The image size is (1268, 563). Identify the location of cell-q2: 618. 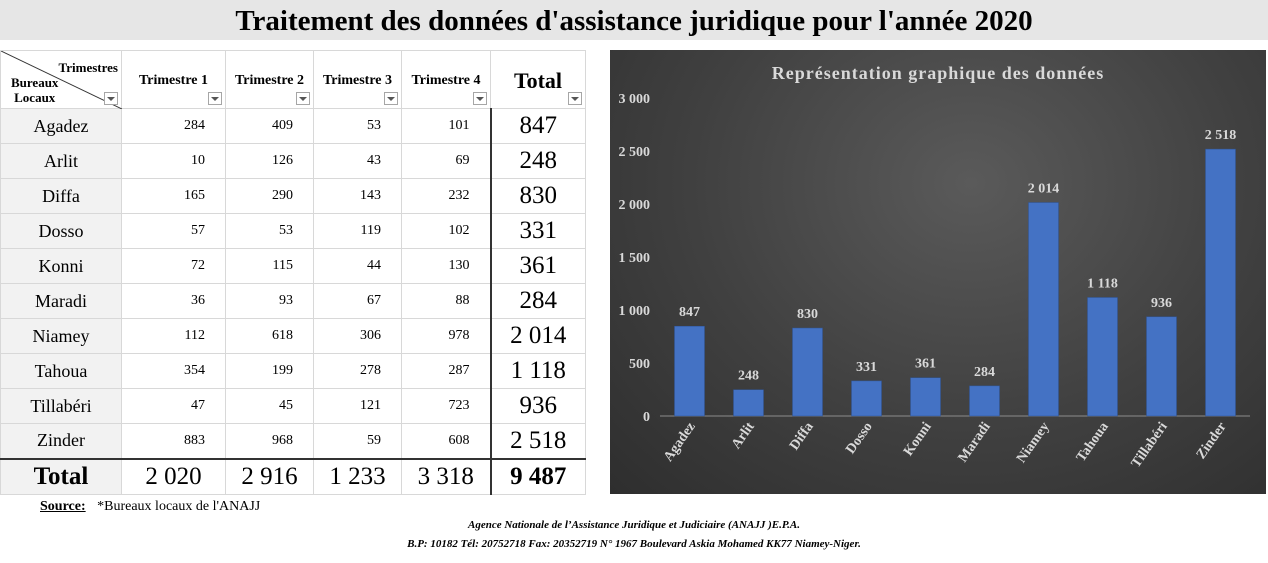
(269, 336).